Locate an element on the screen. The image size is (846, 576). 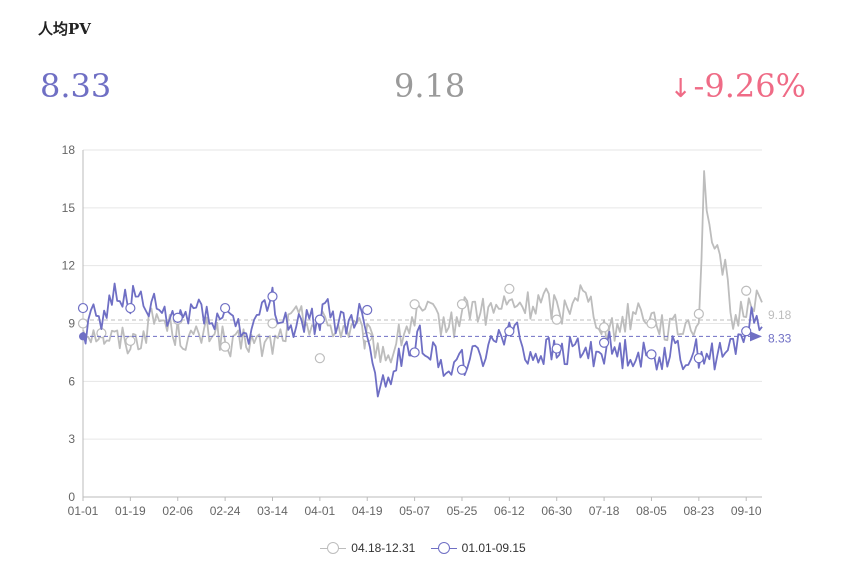
legend-item-current: 01.01-09.15 is located at coordinates (478, 548).